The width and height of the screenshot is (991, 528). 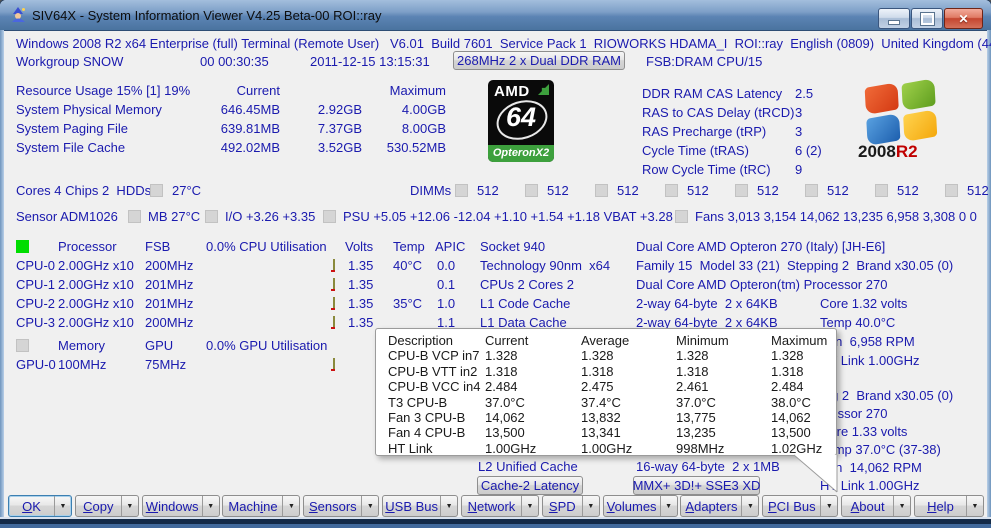 I want to click on ok-button: OK ▼, so click(x=40, y=506).